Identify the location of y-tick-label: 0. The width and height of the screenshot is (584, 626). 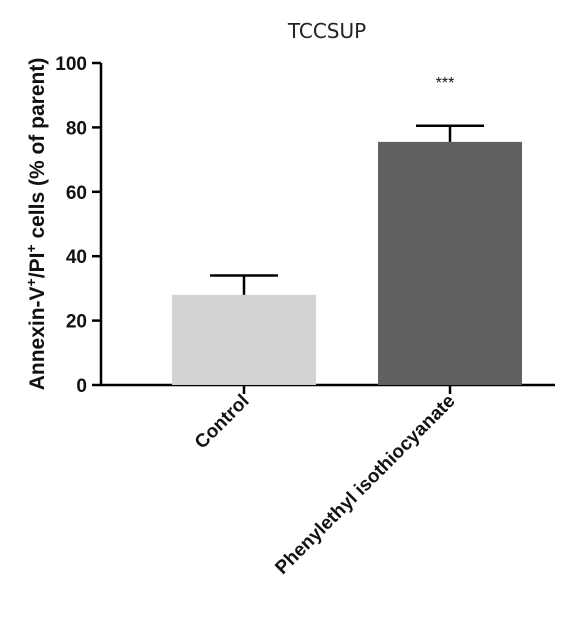
(81, 386).